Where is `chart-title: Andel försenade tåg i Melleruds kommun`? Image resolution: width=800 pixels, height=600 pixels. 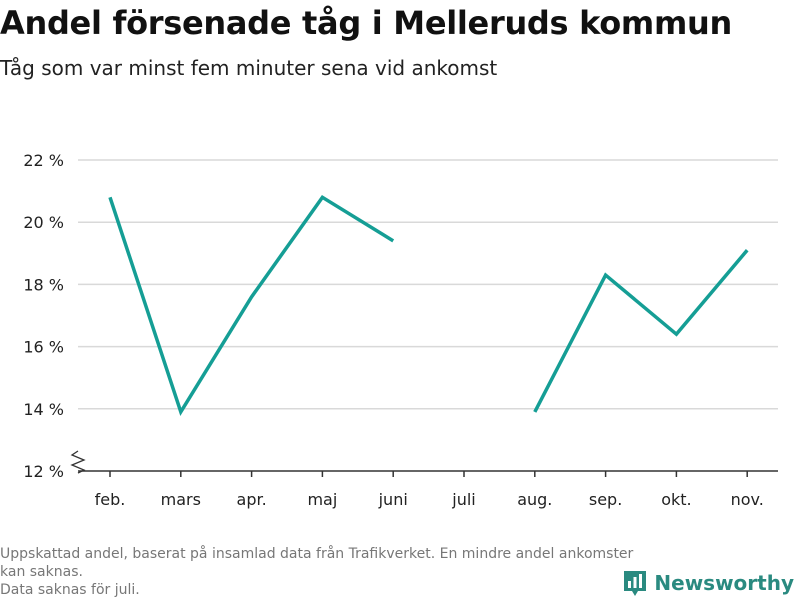 chart-title: Andel försenade tåg i Melleruds kommun is located at coordinates (366, 23).